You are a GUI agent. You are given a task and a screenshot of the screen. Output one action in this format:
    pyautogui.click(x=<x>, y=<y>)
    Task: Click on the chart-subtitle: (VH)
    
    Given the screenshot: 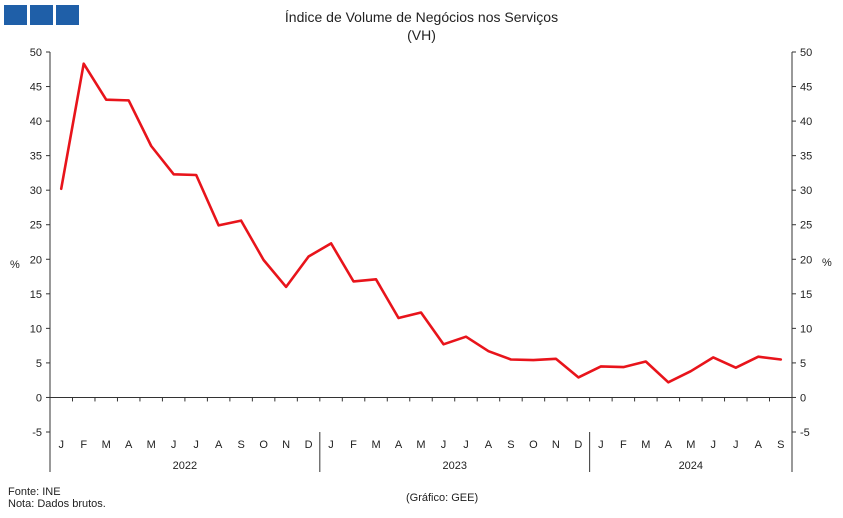 What is the action you would take?
    pyautogui.click(x=421, y=35)
    